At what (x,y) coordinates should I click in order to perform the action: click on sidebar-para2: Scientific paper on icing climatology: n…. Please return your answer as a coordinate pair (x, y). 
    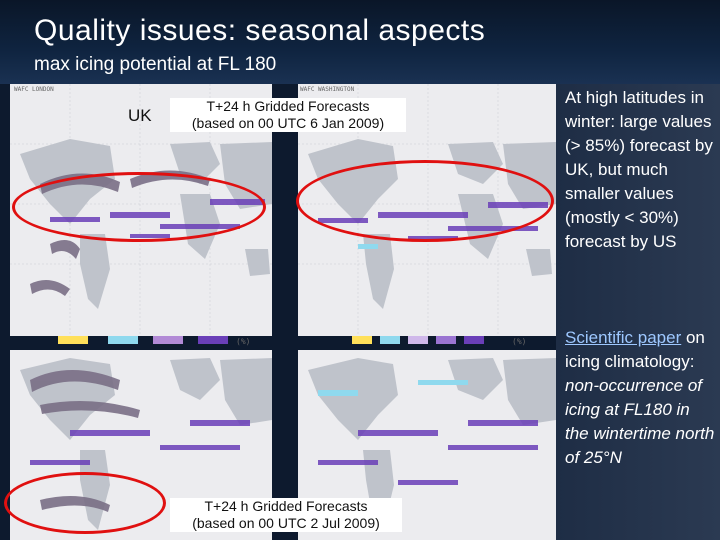
    Looking at the image, I should click on (640, 398).